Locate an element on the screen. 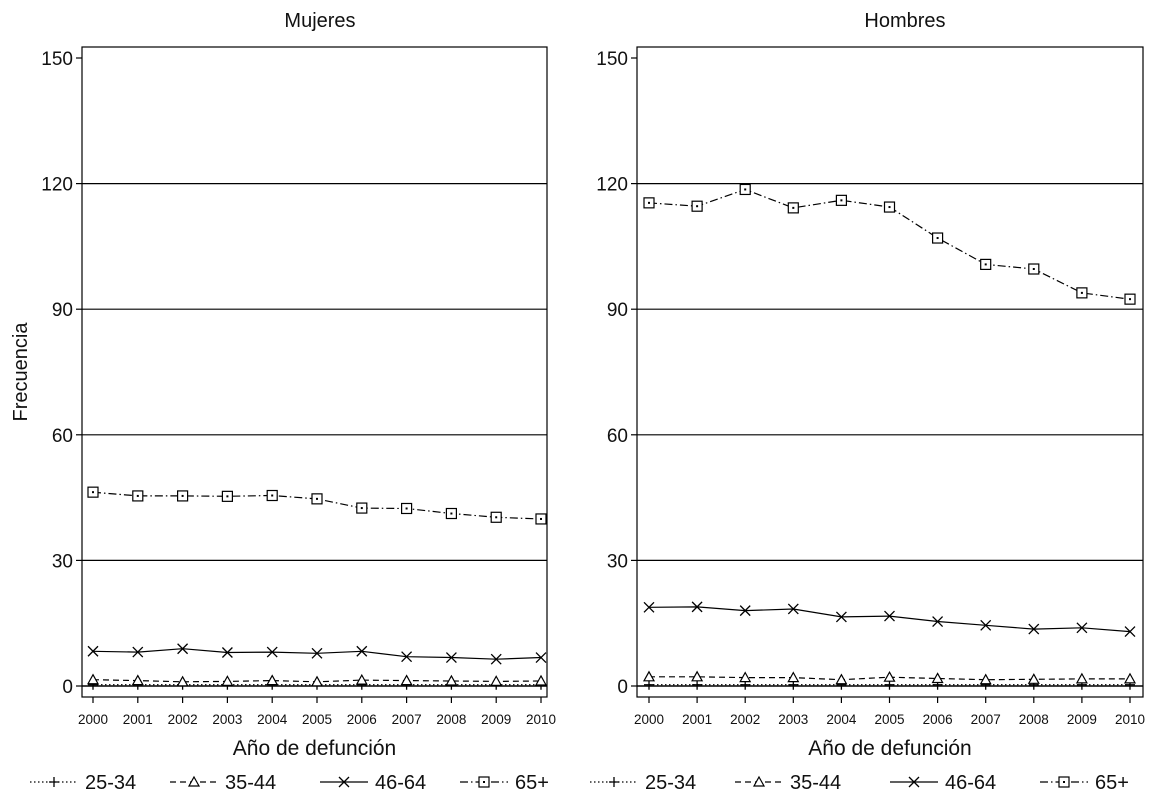 The height and width of the screenshot is (801, 1152). chart-title: Hombres is located at coordinates (904, 21).